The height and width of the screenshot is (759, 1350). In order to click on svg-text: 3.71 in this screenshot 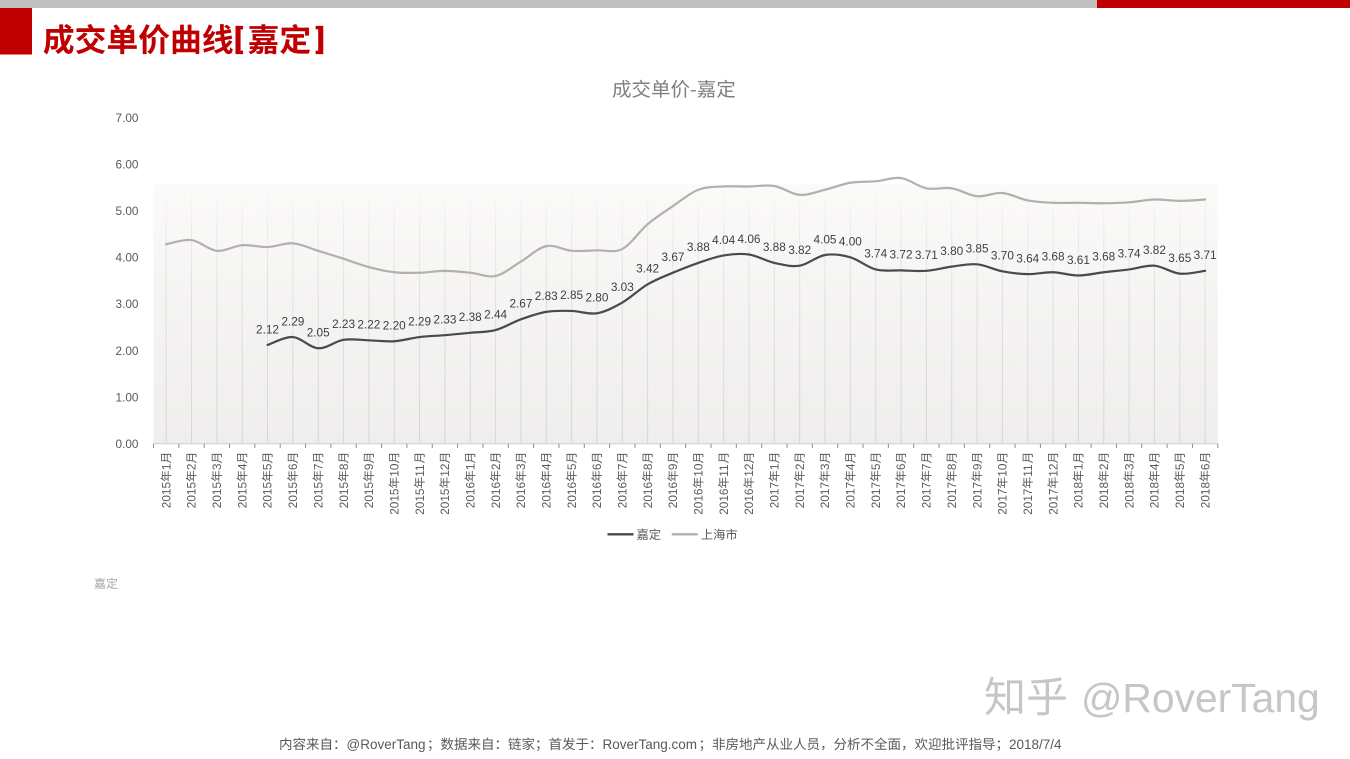, I will do `click(1205, 255)`.